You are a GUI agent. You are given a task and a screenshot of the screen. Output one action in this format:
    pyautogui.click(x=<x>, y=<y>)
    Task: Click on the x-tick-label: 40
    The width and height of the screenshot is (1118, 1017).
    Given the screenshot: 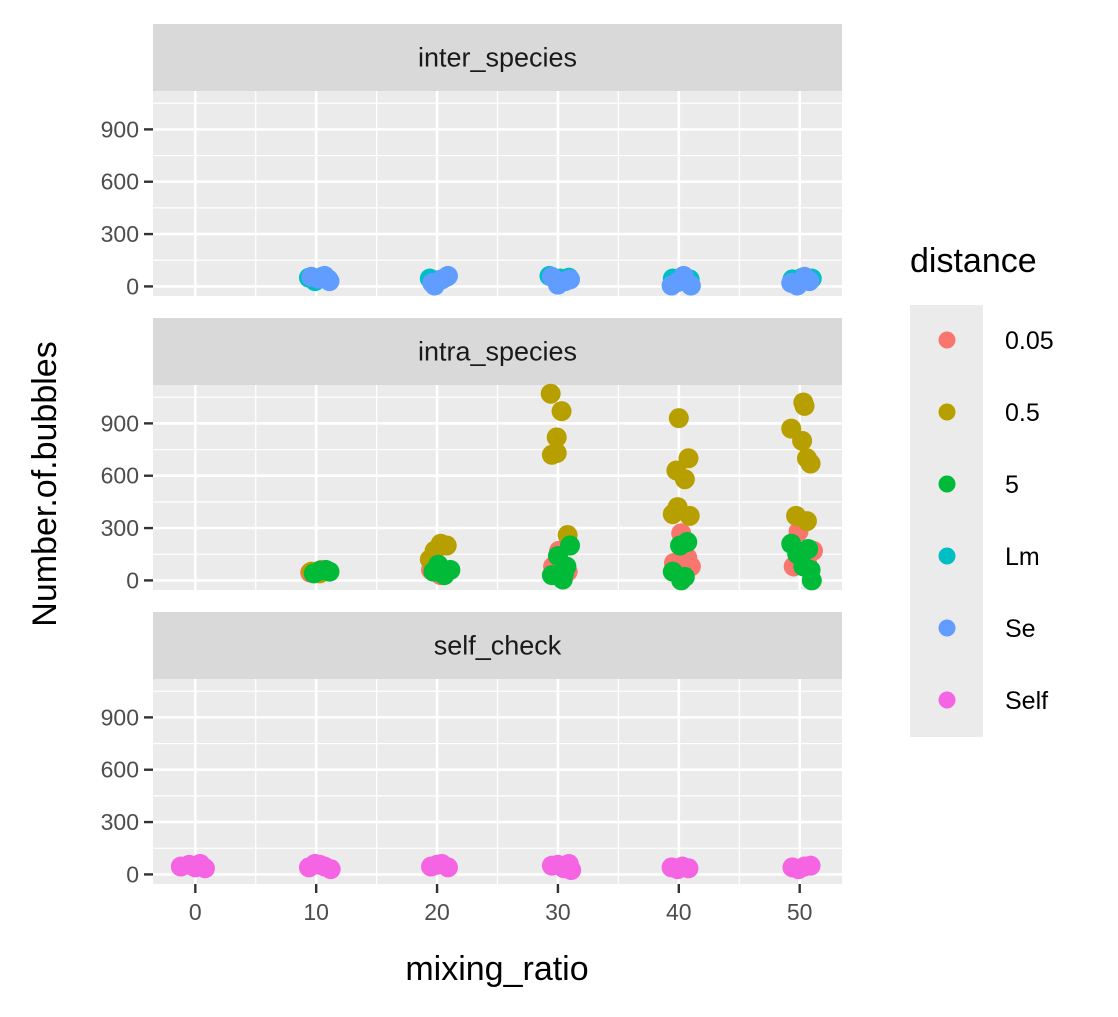 What is the action you would take?
    pyautogui.click(x=679, y=912)
    